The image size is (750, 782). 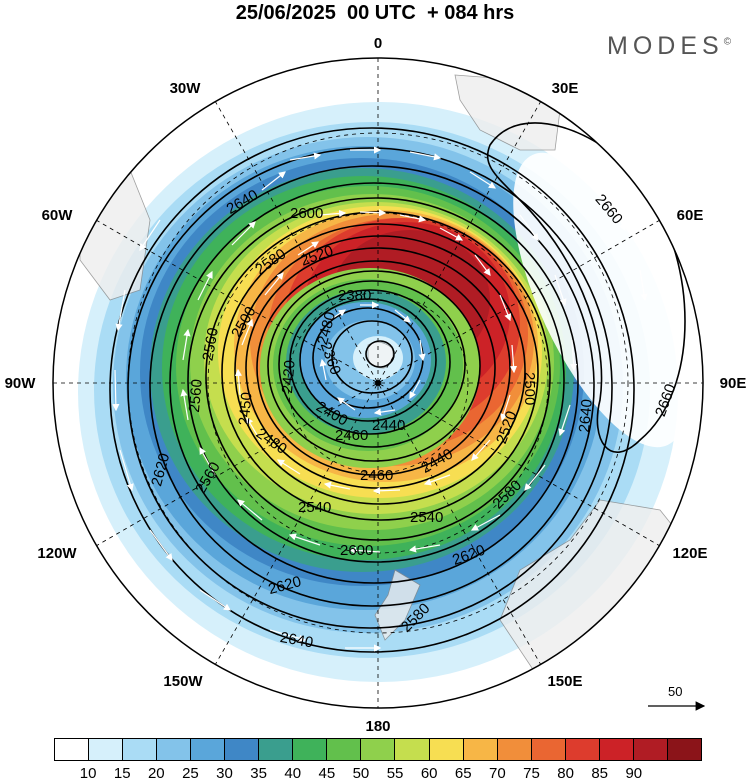 What do you see at coordinates (293, 773) in the screenshot?
I see `colorbar-tick-label: 40` at bounding box center [293, 773].